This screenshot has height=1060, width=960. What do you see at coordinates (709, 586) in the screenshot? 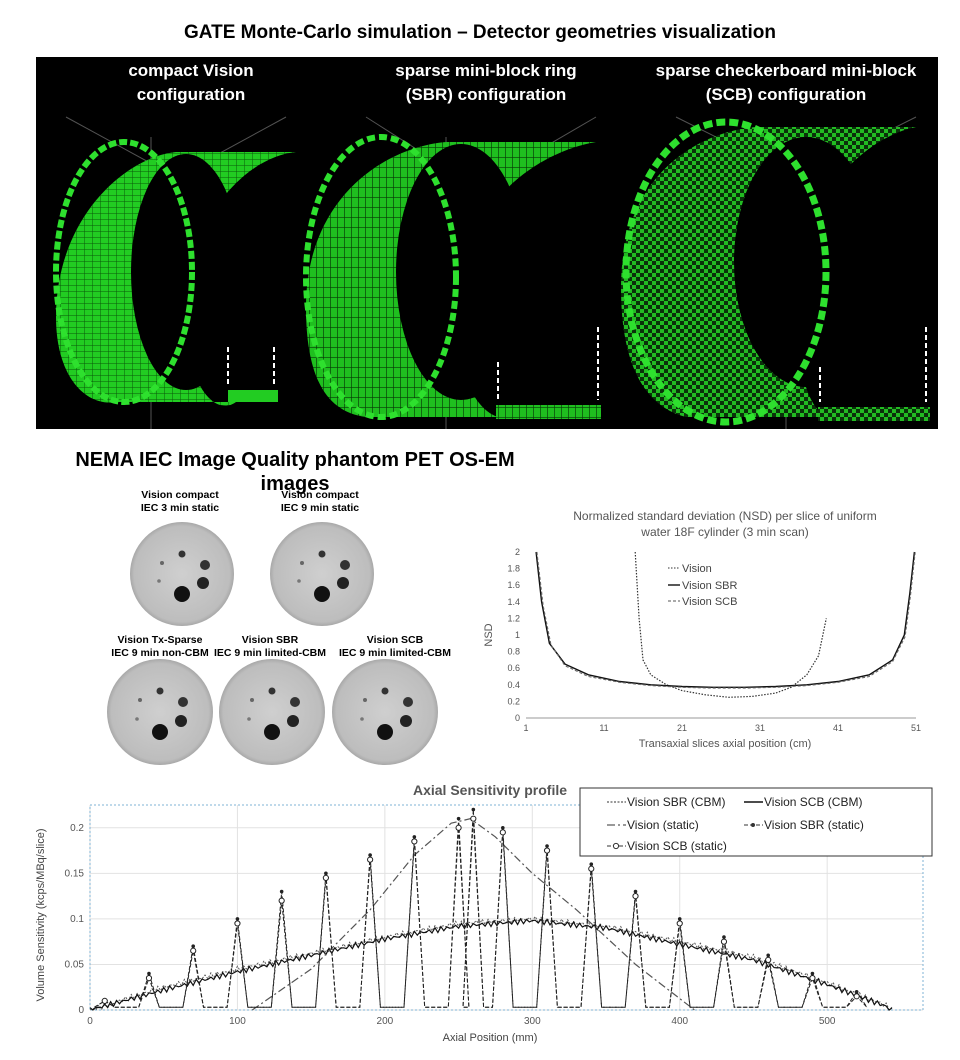
I see `nsd-legend-sbr: Vision SBR` at bounding box center [709, 586].